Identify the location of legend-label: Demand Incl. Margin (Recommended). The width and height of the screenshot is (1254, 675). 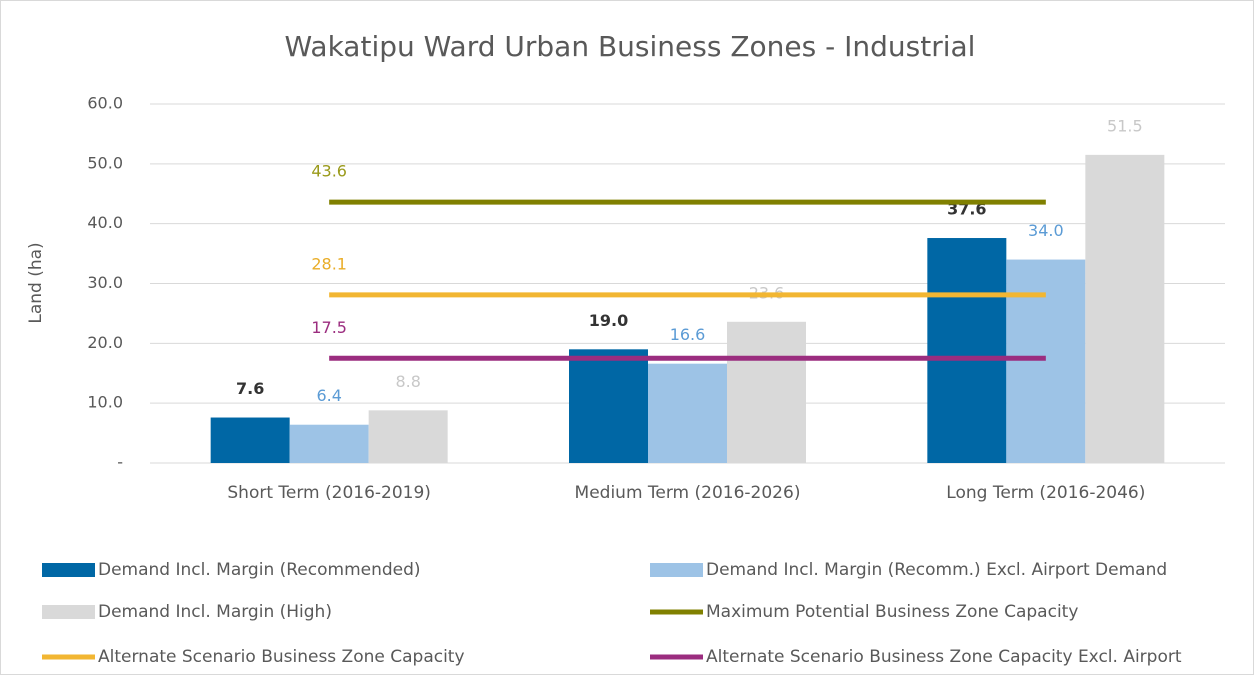
(259, 570).